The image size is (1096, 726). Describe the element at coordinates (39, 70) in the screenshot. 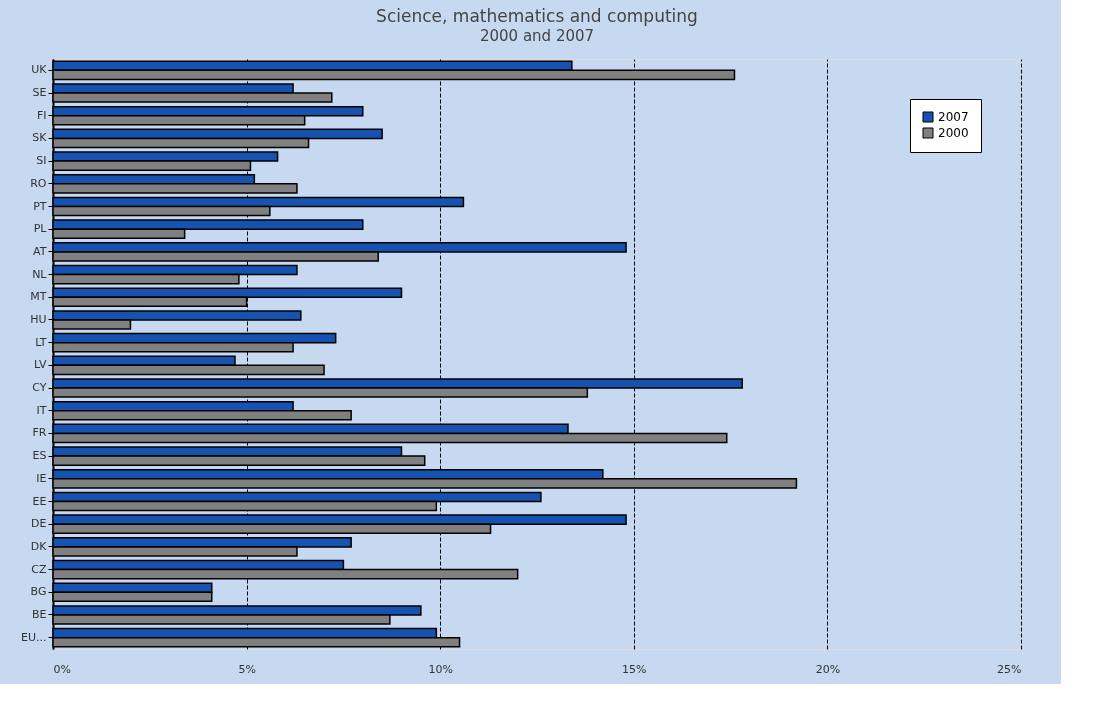

I see `y-tick-label: UK` at that location.